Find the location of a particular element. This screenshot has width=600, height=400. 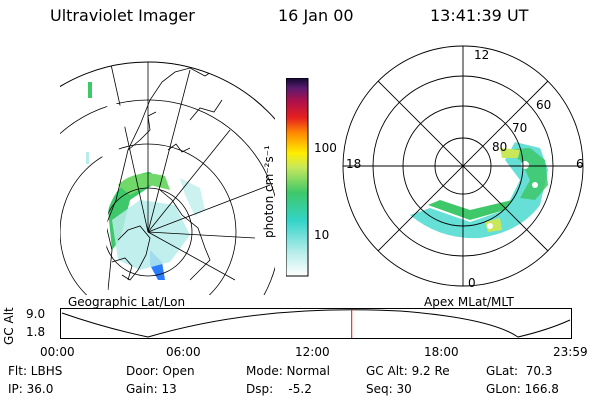

polar-map-caption: Apex MLat/MLT is located at coordinates (469, 302).